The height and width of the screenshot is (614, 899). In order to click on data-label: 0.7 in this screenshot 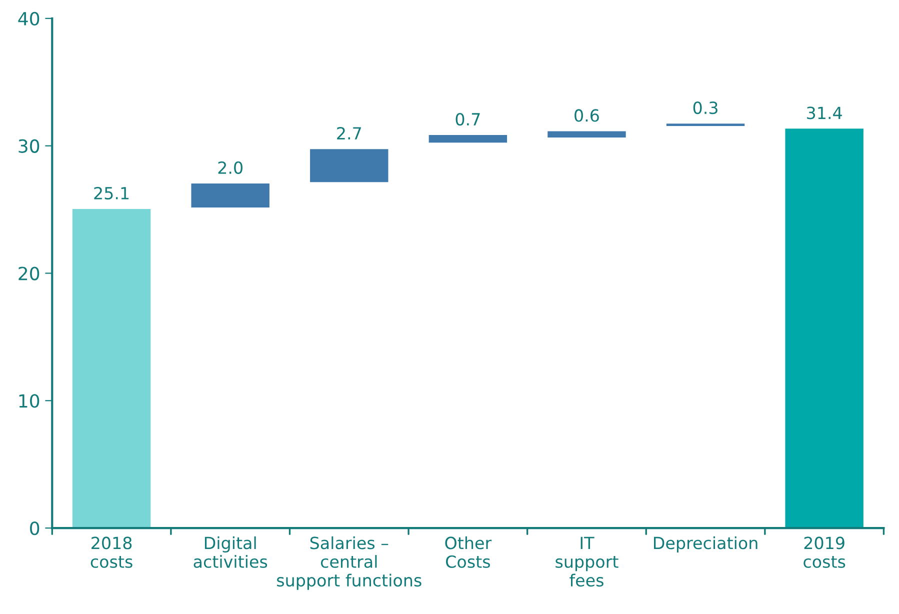, I will do `click(468, 119)`.